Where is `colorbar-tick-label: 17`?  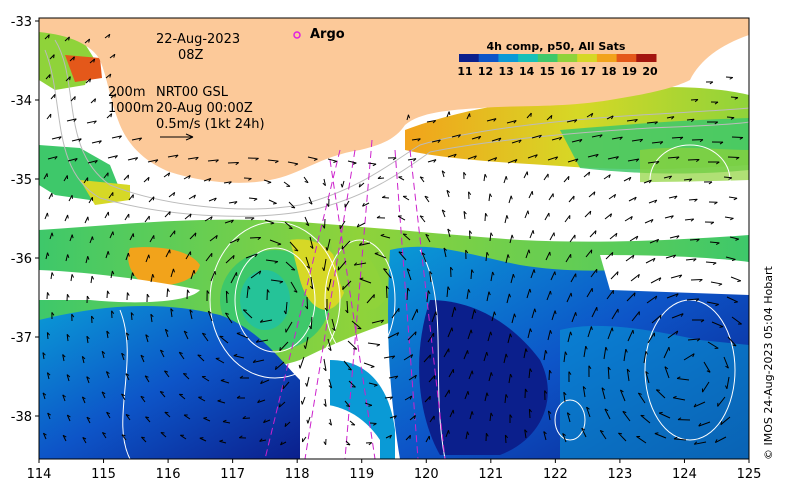 colorbar-tick-label: 17 is located at coordinates (588, 71).